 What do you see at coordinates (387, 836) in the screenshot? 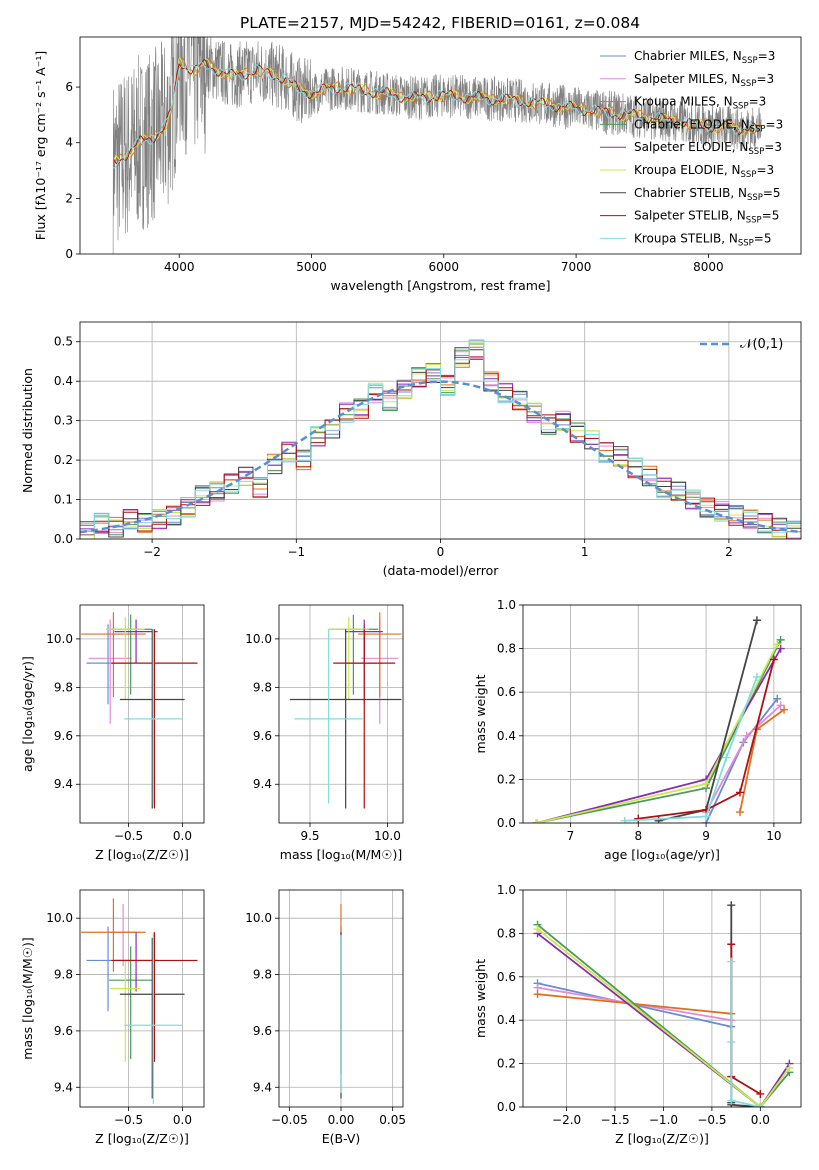
I see `x-tick-label: 10.0` at bounding box center [387, 836].